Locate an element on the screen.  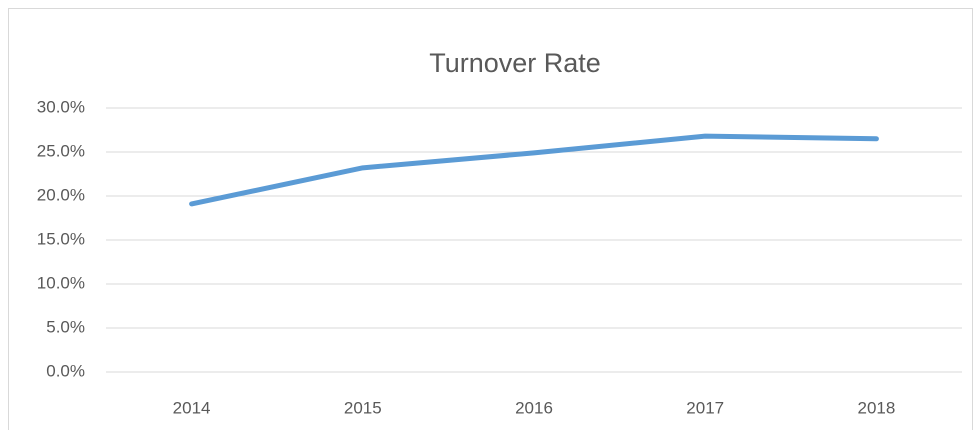
y-tick-label: 15.0% is located at coordinates (61, 238).